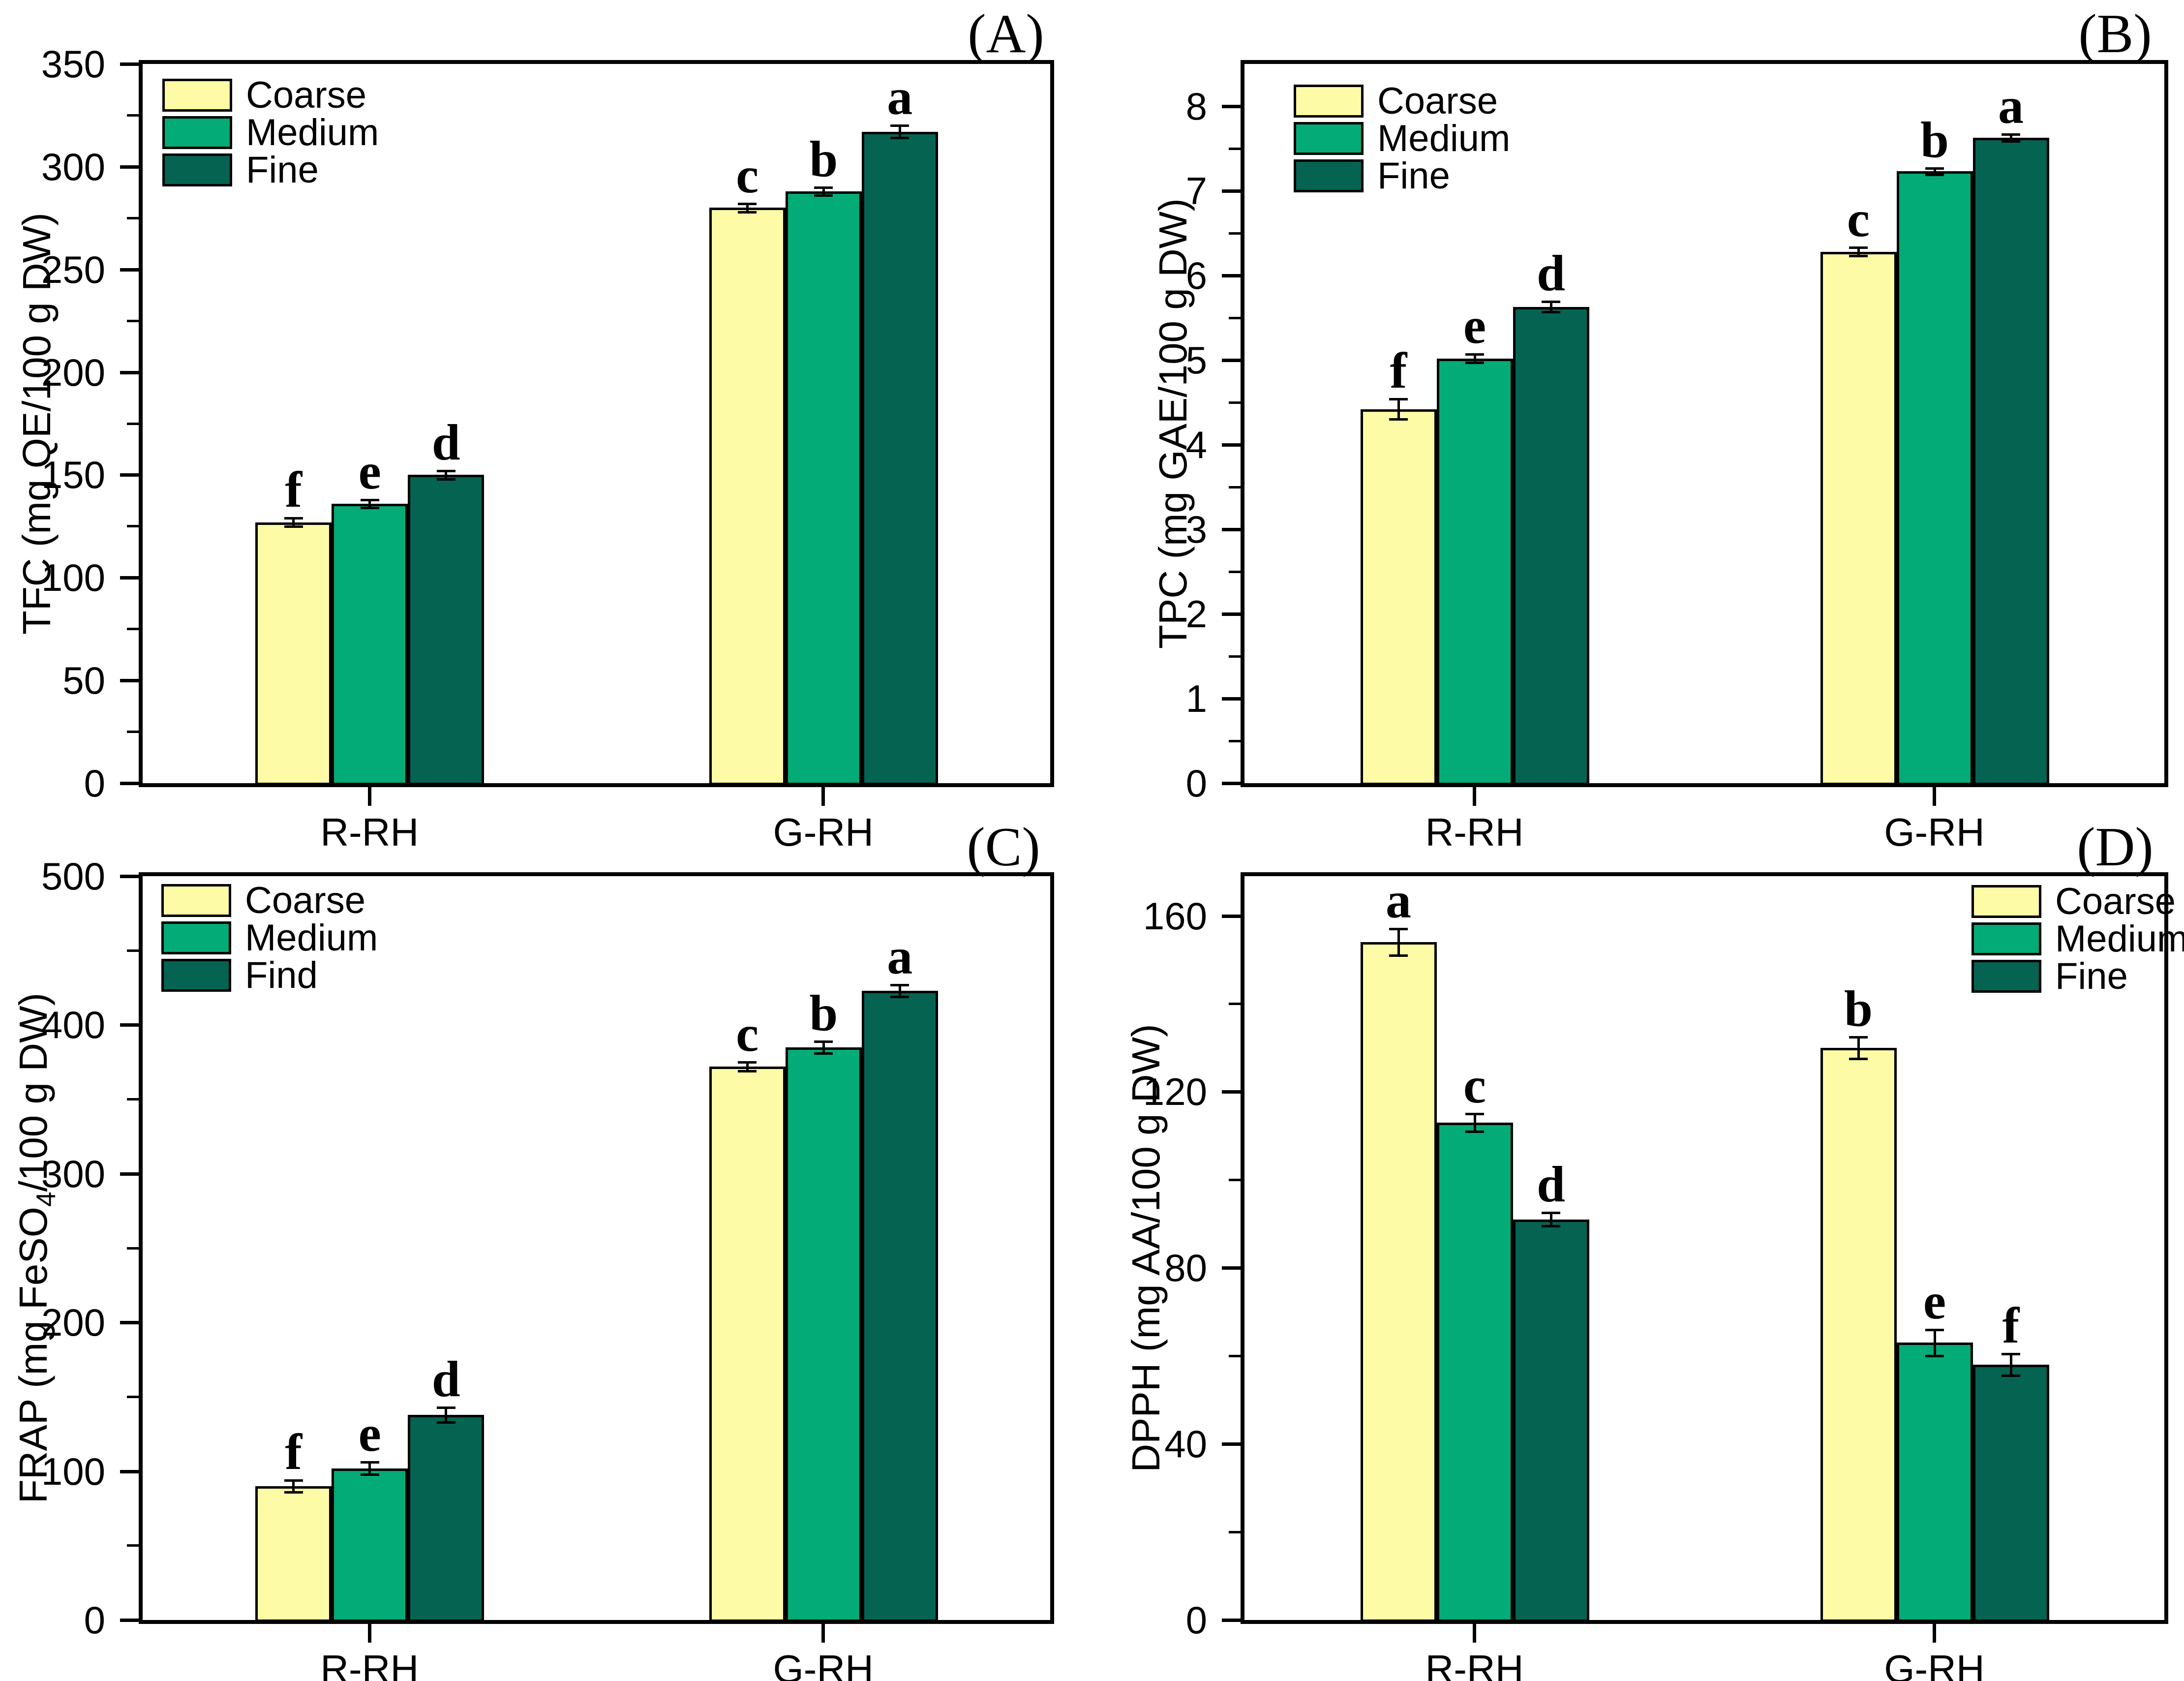  Describe the element at coordinates (2115, 33) in the screenshot. I see `panel-label-B: (B)` at that location.